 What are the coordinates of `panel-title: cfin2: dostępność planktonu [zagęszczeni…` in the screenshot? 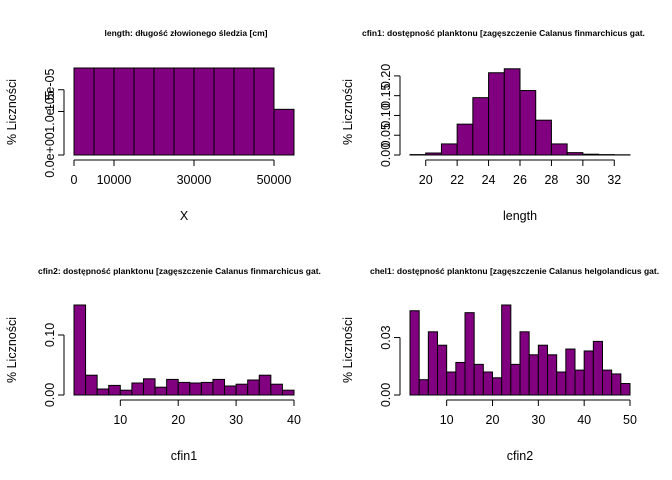 It's located at (179, 271).